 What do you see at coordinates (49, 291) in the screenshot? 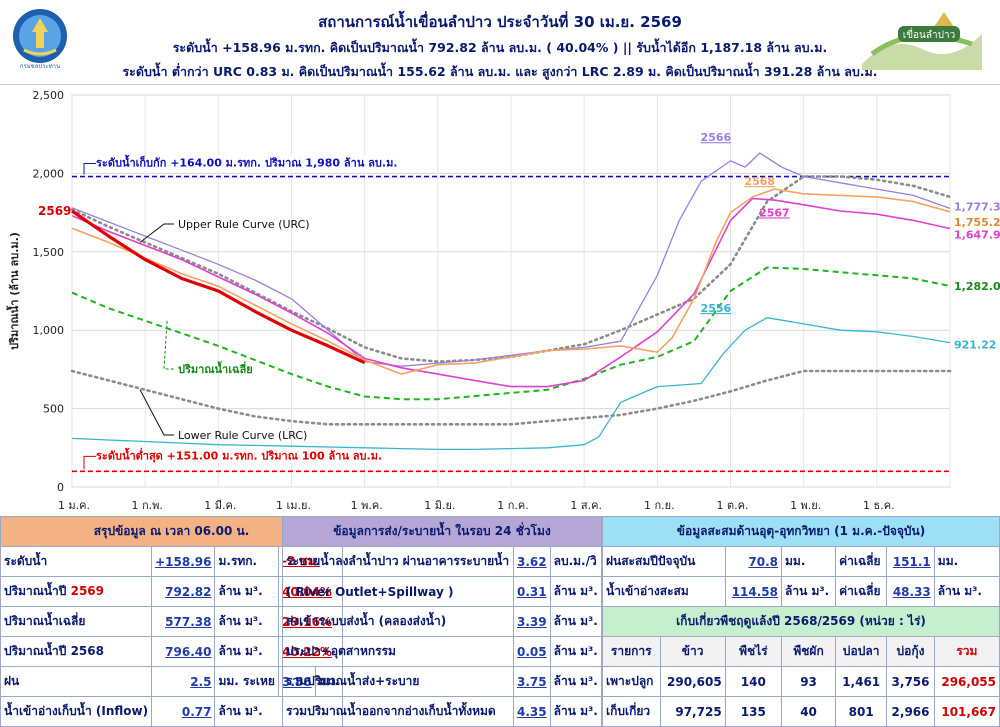
I see `y-tick-labels: 0 500 1,000 1,500 2,000 2,500` at bounding box center [49, 291].